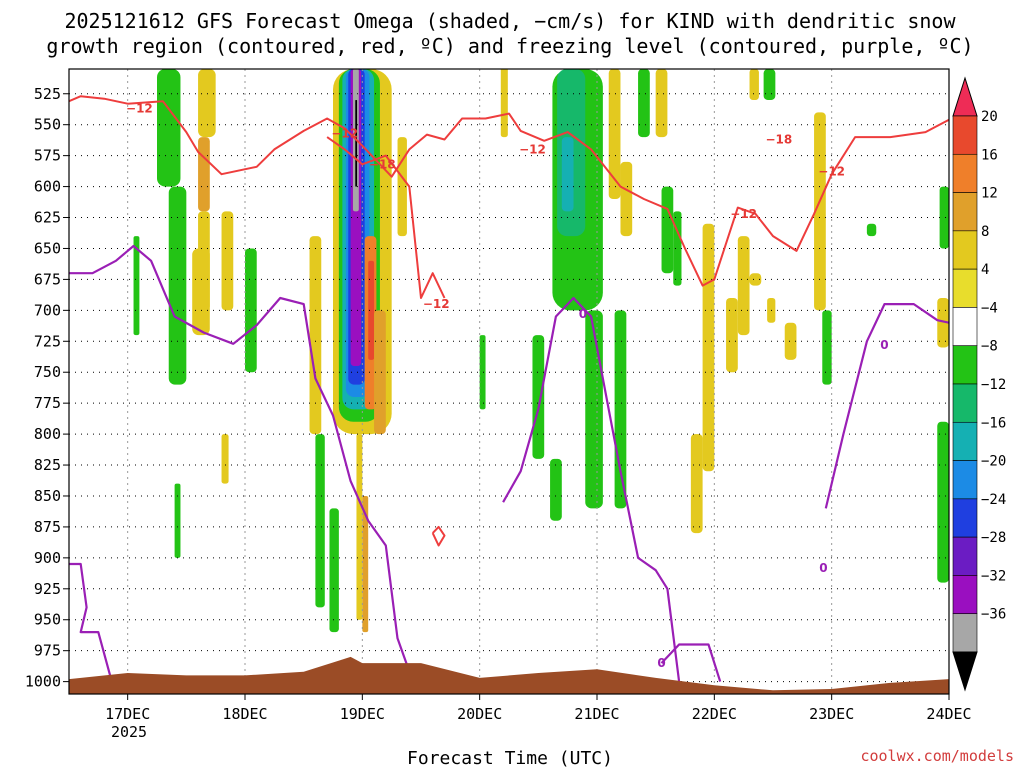 The height and width of the screenshot is (768, 1024). I want to click on y-tick-label: 750, so click(47, 372).